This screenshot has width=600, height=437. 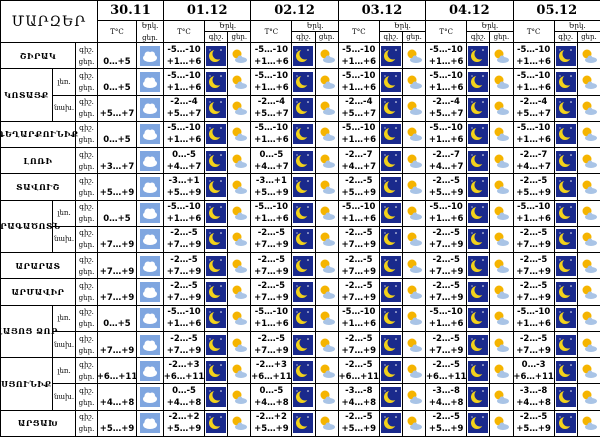 What do you see at coordinates (359, 31) in the screenshot?
I see `temp-label: T°C` at bounding box center [359, 31].